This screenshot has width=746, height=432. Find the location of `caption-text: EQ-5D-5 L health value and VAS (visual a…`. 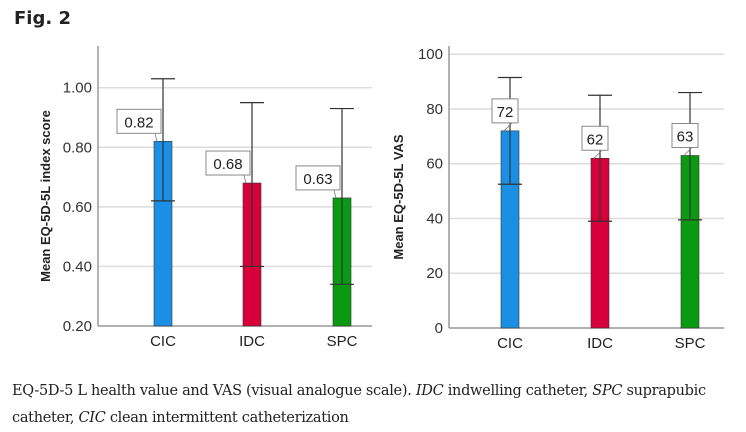

caption-text: EQ-5D-5 L health value and VAS (visual a… is located at coordinates (214, 391).